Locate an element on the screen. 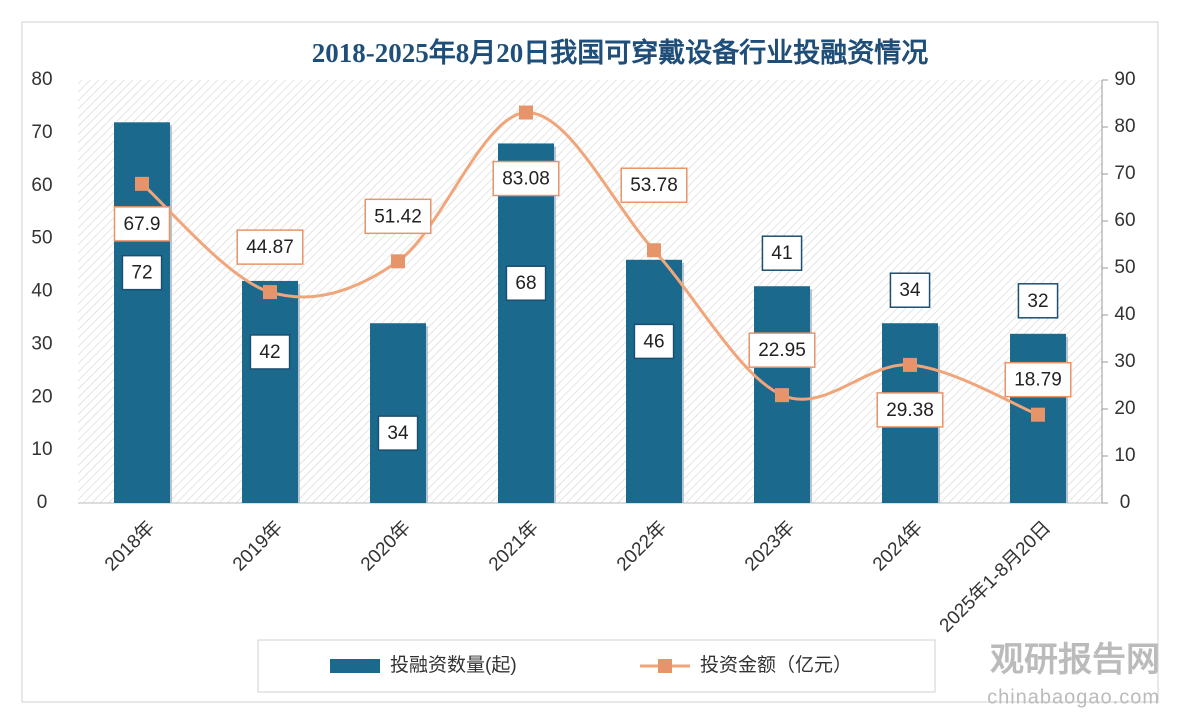 The image size is (1182, 728). data-label-group: 42 is located at coordinates (270, 352).